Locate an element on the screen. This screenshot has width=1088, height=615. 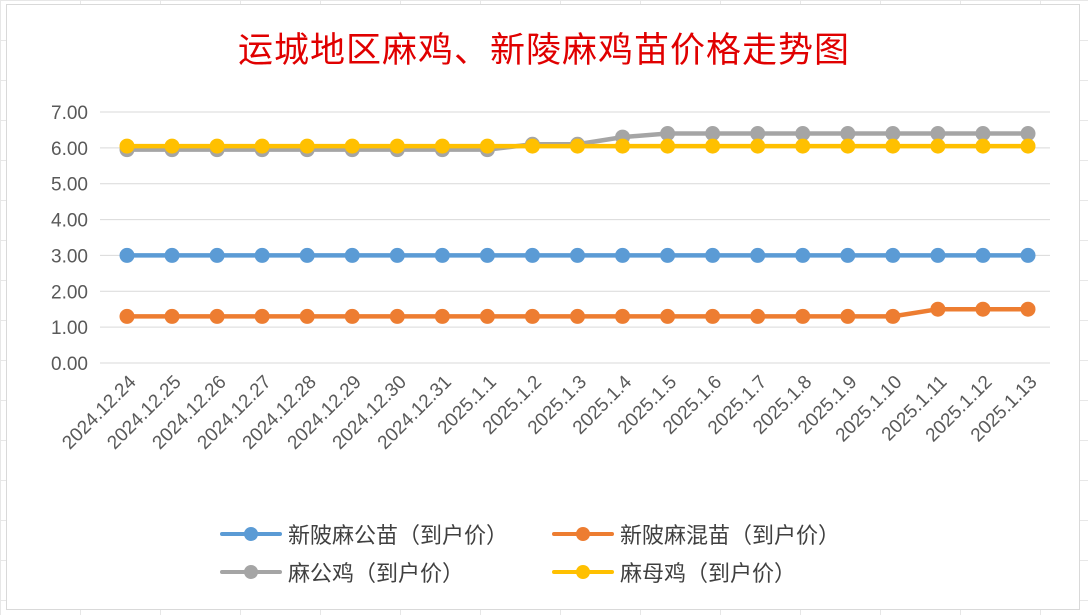
chart-title: 运城地区麻鸡、新陵麻鸡苗价格走势图 is located at coordinates (543, 51).